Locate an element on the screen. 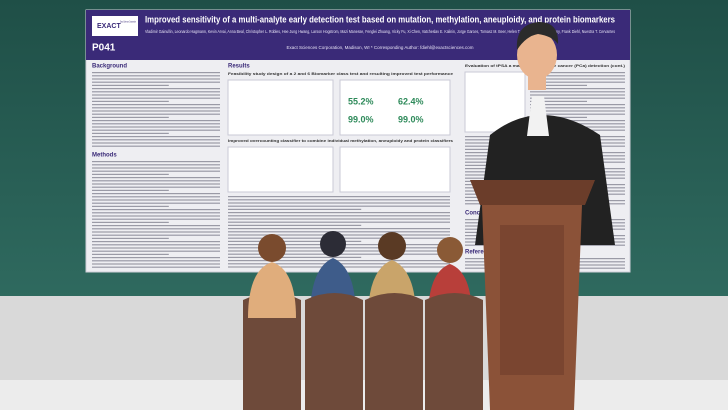 The image size is (728, 410). stats: 55.2% 62.4% 99.0% 99.0% is located at coordinates (386, 110).